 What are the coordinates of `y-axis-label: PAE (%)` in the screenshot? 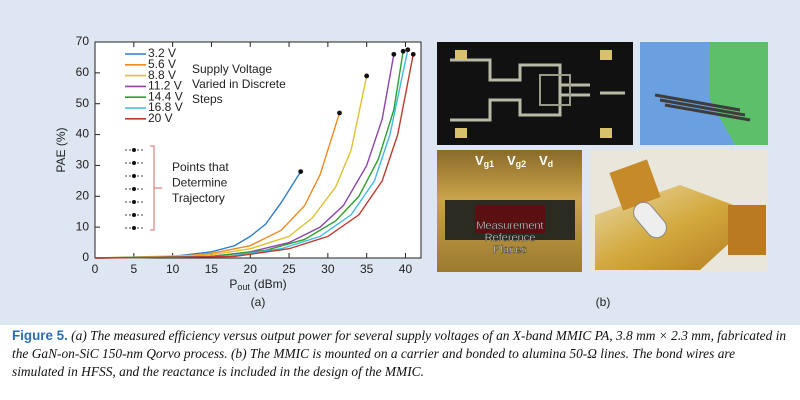 It's located at (61, 149).